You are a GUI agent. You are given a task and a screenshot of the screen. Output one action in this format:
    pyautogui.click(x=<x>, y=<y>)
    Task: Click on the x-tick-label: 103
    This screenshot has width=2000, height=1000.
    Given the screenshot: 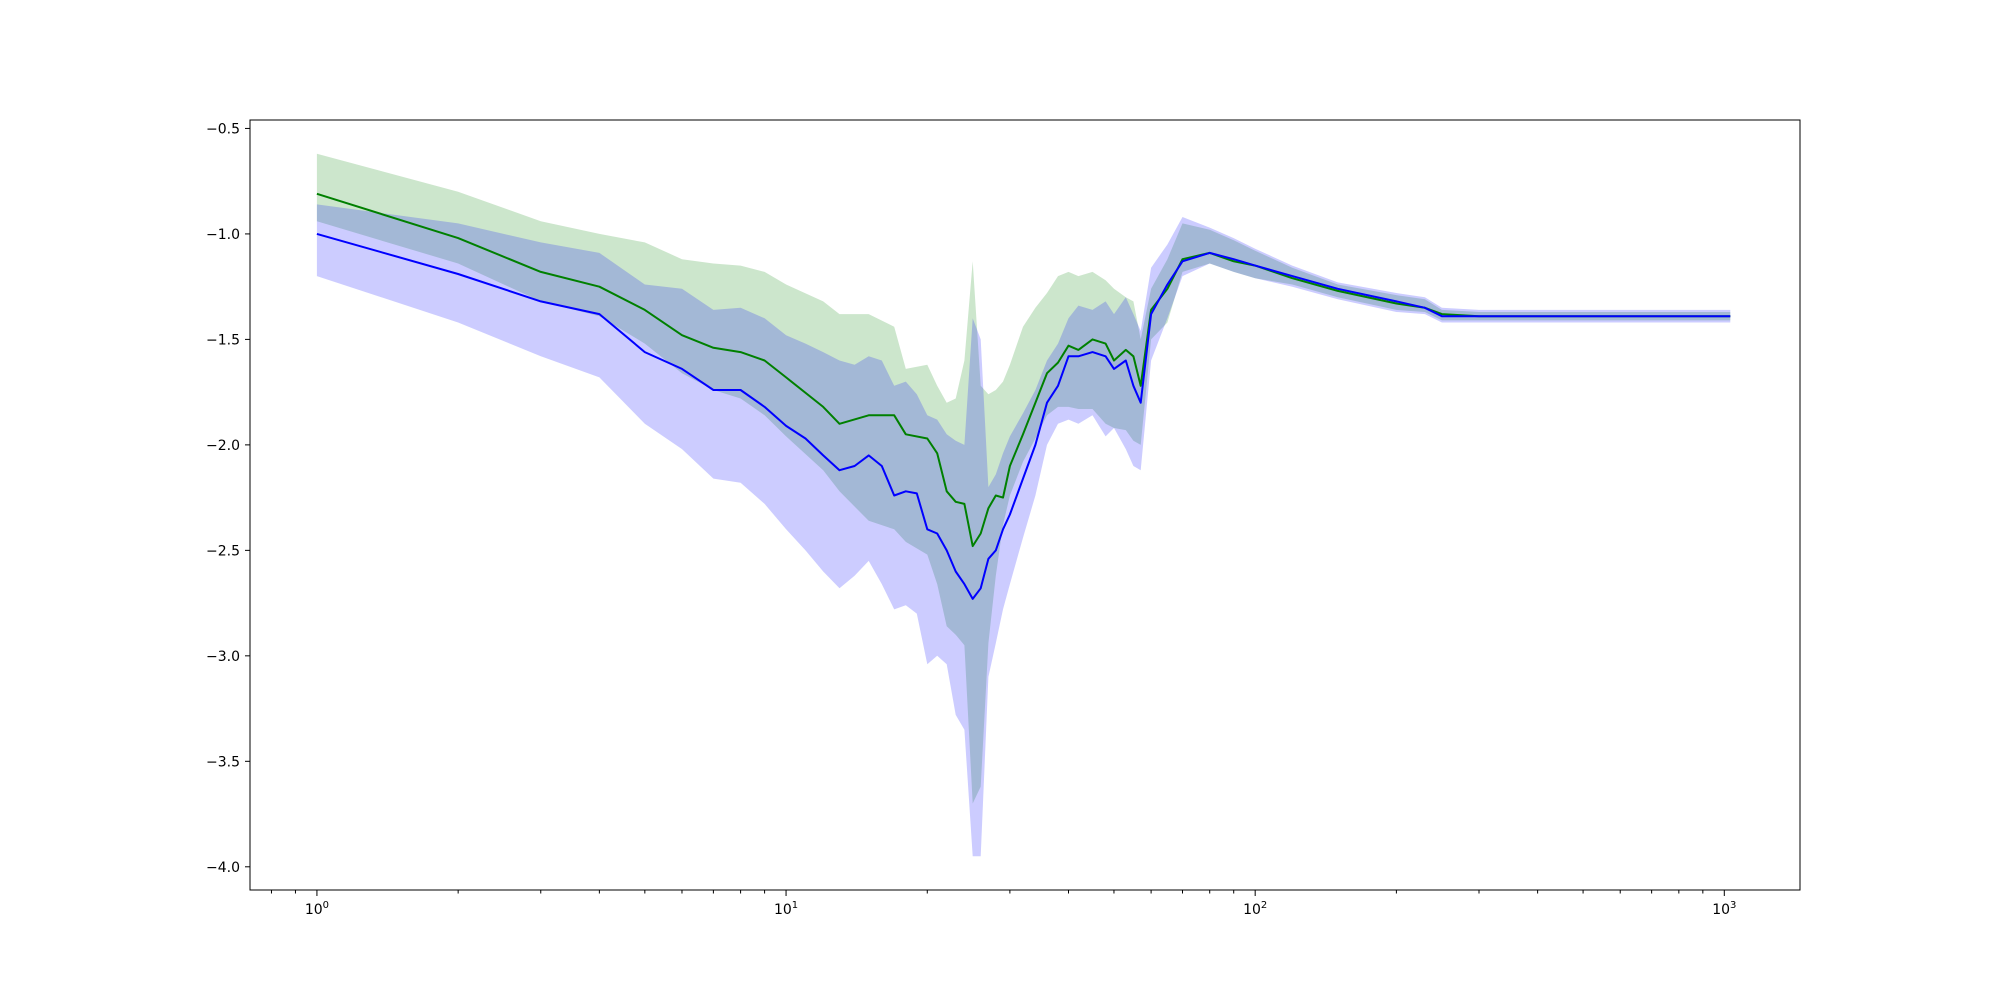 What is the action you would take?
    pyautogui.click(x=1724, y=909)
    